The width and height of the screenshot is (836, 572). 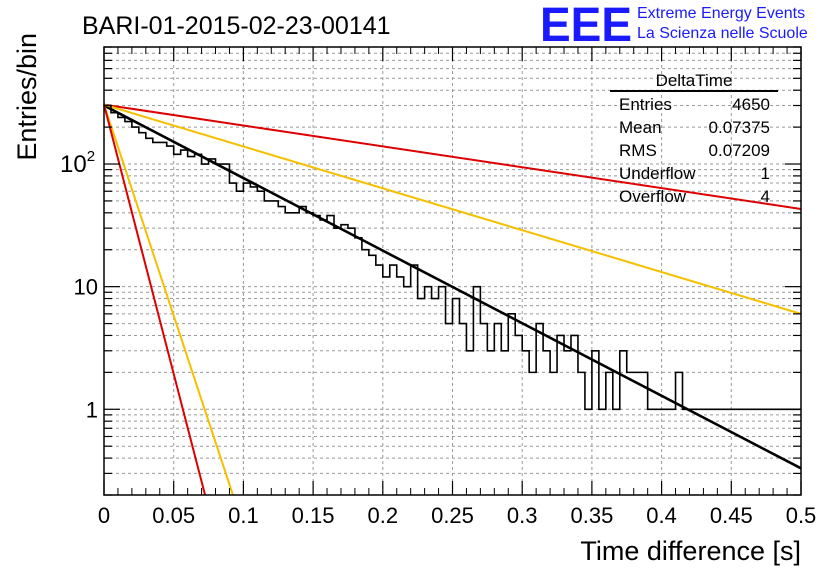 What do you see at coordinates (522, 515) in the screenshot?
I see `x-tick-label: 0.3` at bounding box center [522, 515].